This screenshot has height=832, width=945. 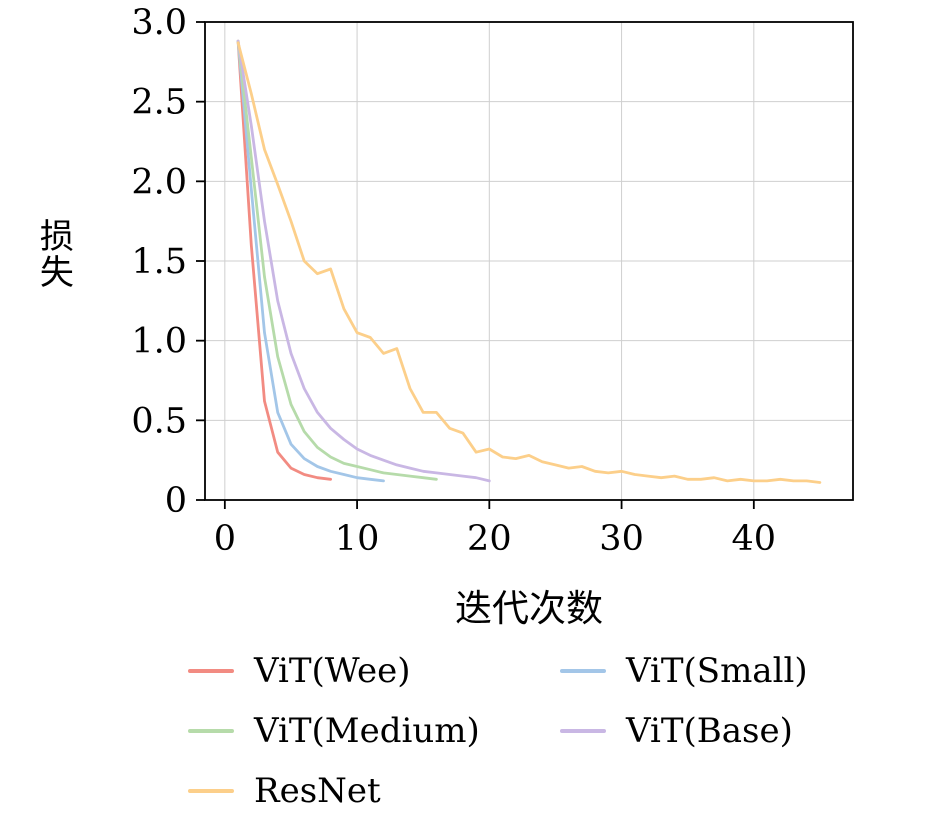 What do you see at coordinates (717, 671) in the screenshot?
I see `legend-label-vit-small: ViT(Small)` at bounding box center [717, 671].